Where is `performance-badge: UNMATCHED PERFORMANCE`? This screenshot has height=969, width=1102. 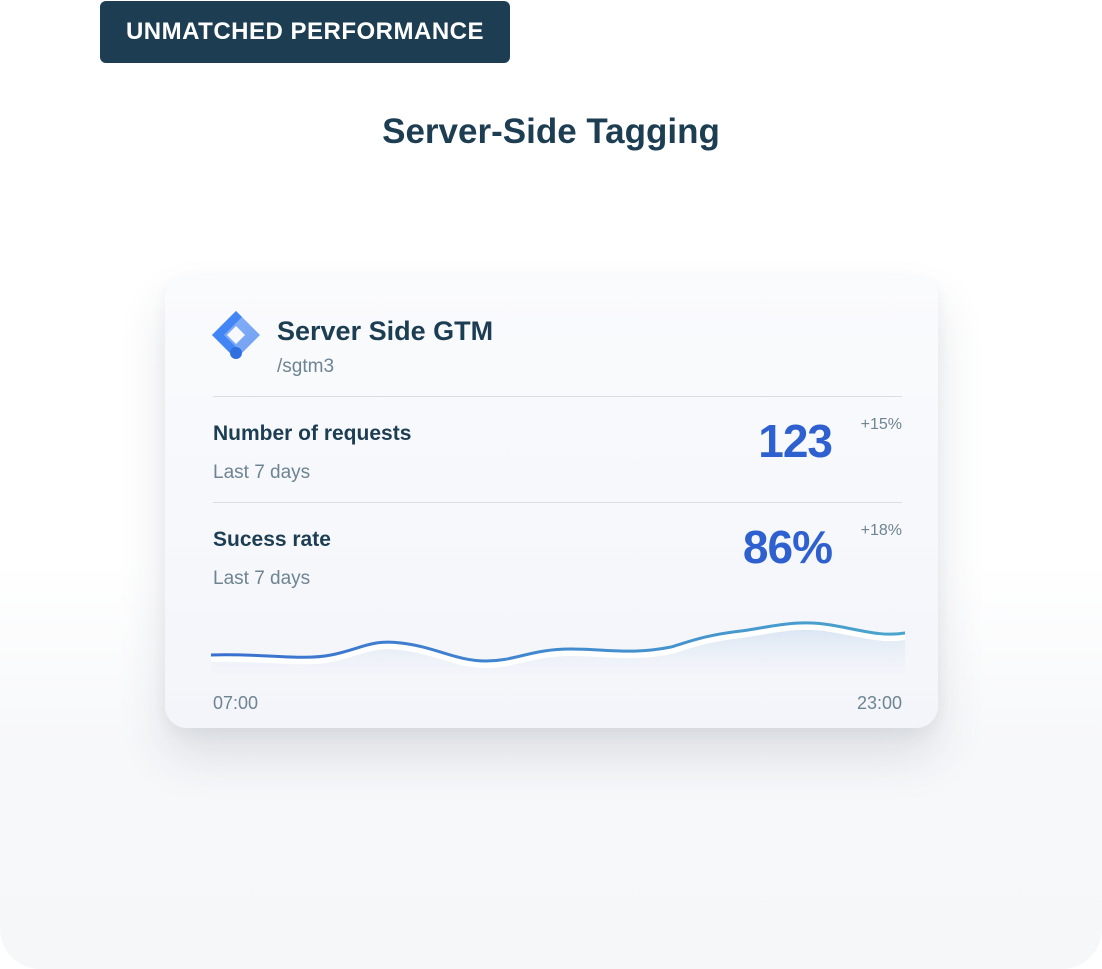 performance-badge: UNMATCHED PERFORMANCE is located at coordinates (305, 32).